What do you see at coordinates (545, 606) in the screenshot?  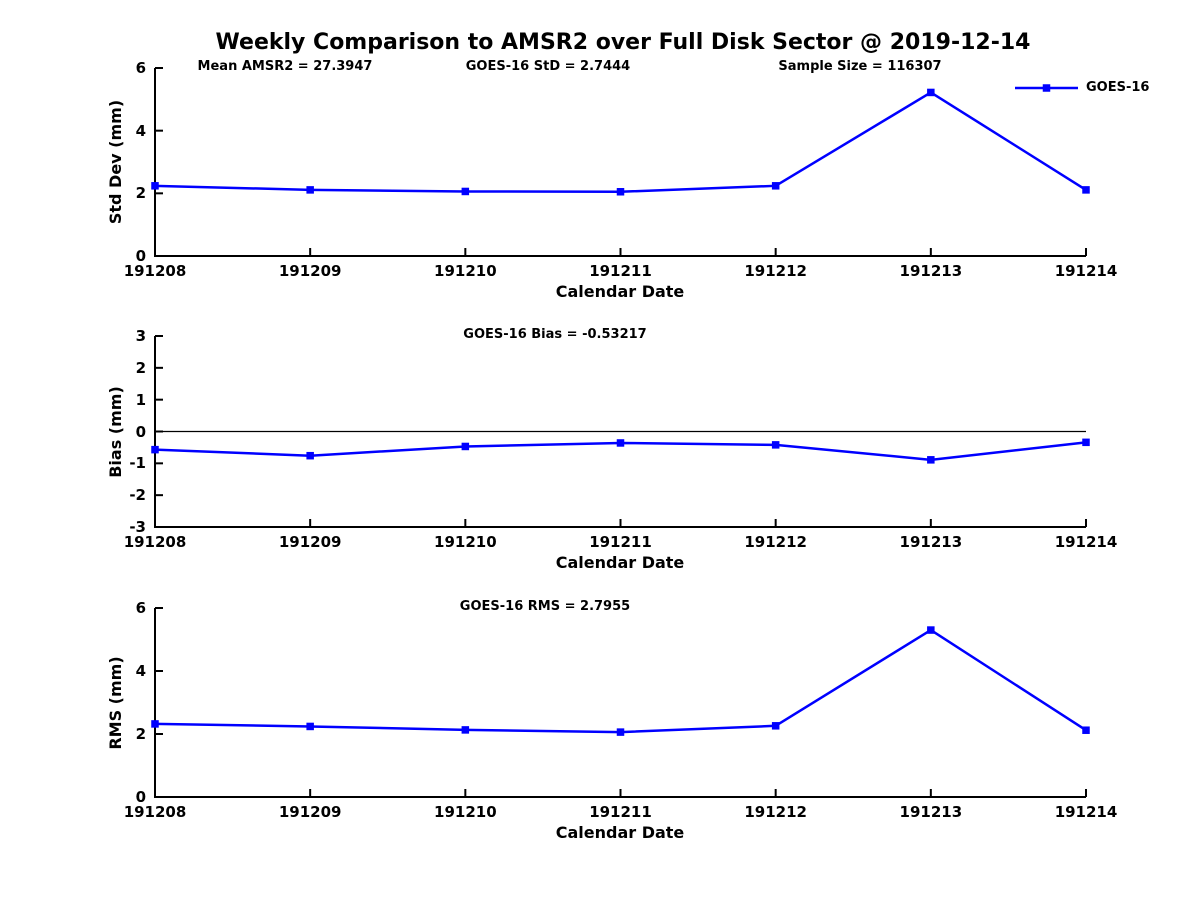 I see `annotation: GOES-16 RMS = 2.7955` at bounding box center [545, 606].